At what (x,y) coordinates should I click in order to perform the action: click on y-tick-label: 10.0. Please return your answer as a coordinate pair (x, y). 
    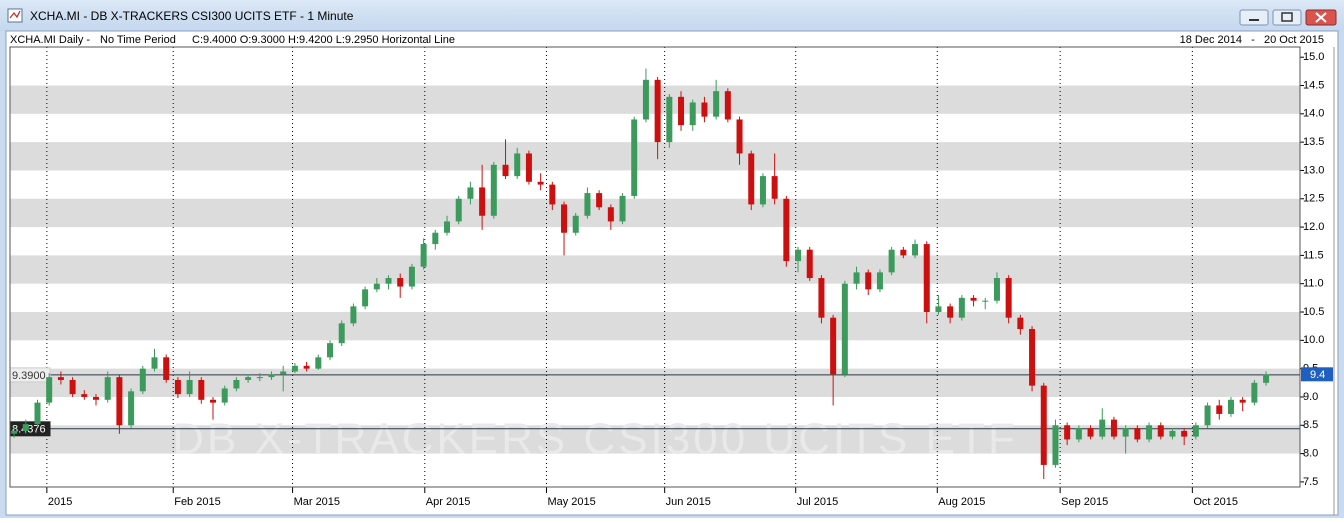
    Looking at the image, I should click on (1313, 340).